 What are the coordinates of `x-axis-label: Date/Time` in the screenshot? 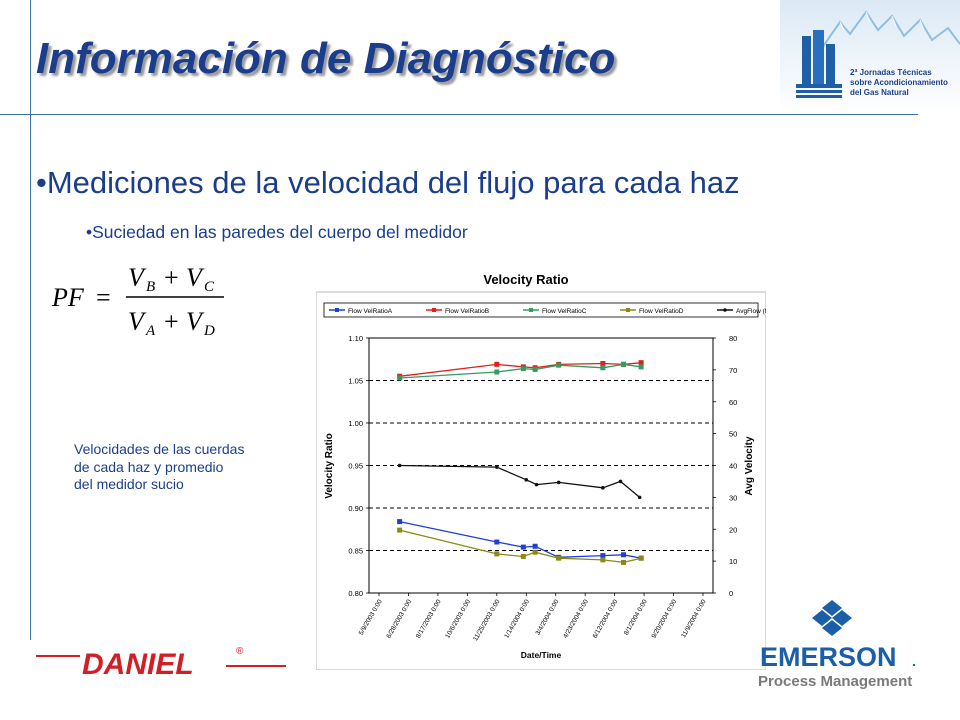 It's located at (541, 655).